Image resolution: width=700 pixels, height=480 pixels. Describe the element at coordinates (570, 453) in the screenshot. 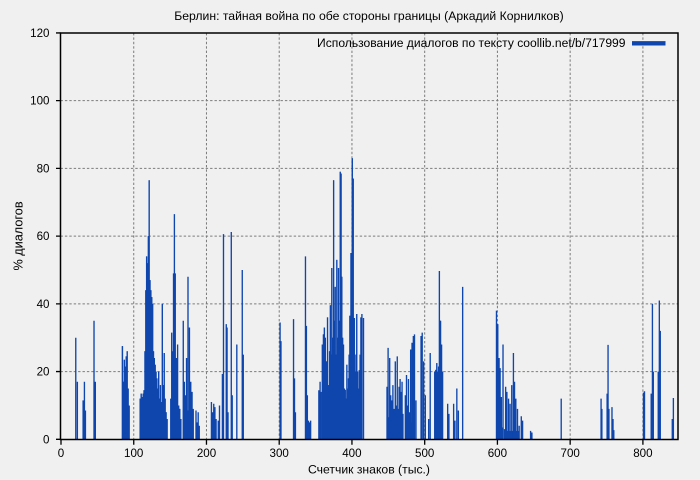

I see `svg-text: 700` at that location.